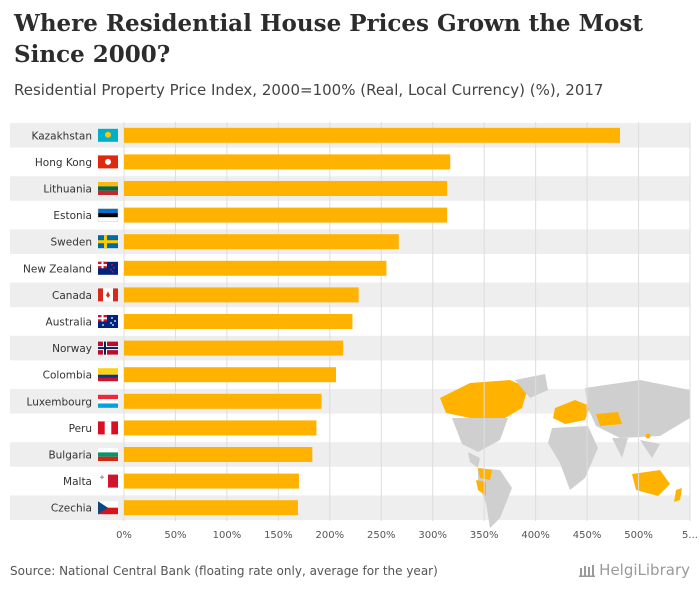  I want to click on flag-sweden-icon, so click(108, 242).